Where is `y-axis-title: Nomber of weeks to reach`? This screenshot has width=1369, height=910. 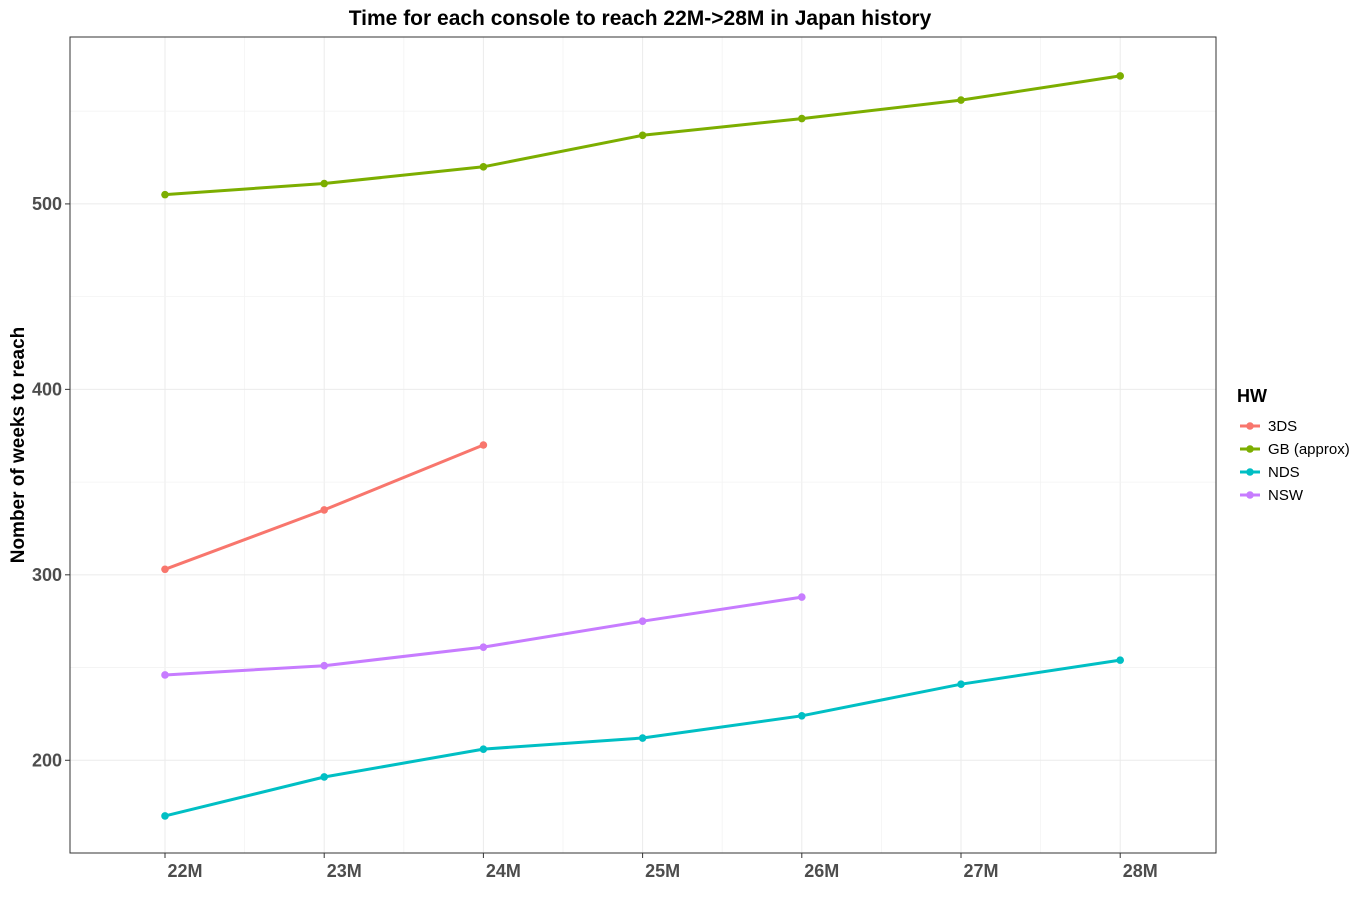 y-axis-title: Nomber of weeks to reach is located at coordinates (18, 445).